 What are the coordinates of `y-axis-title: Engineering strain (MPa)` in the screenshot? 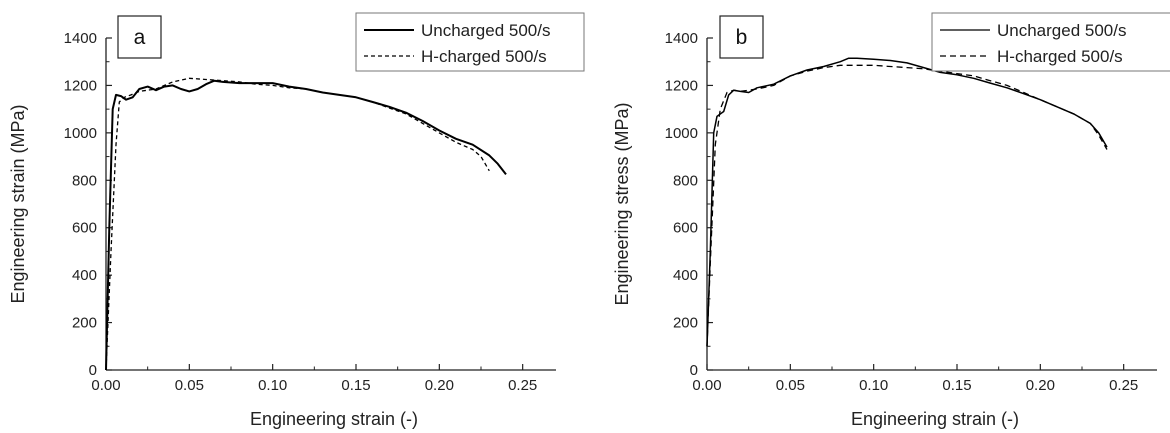 It's located at (18, 203).